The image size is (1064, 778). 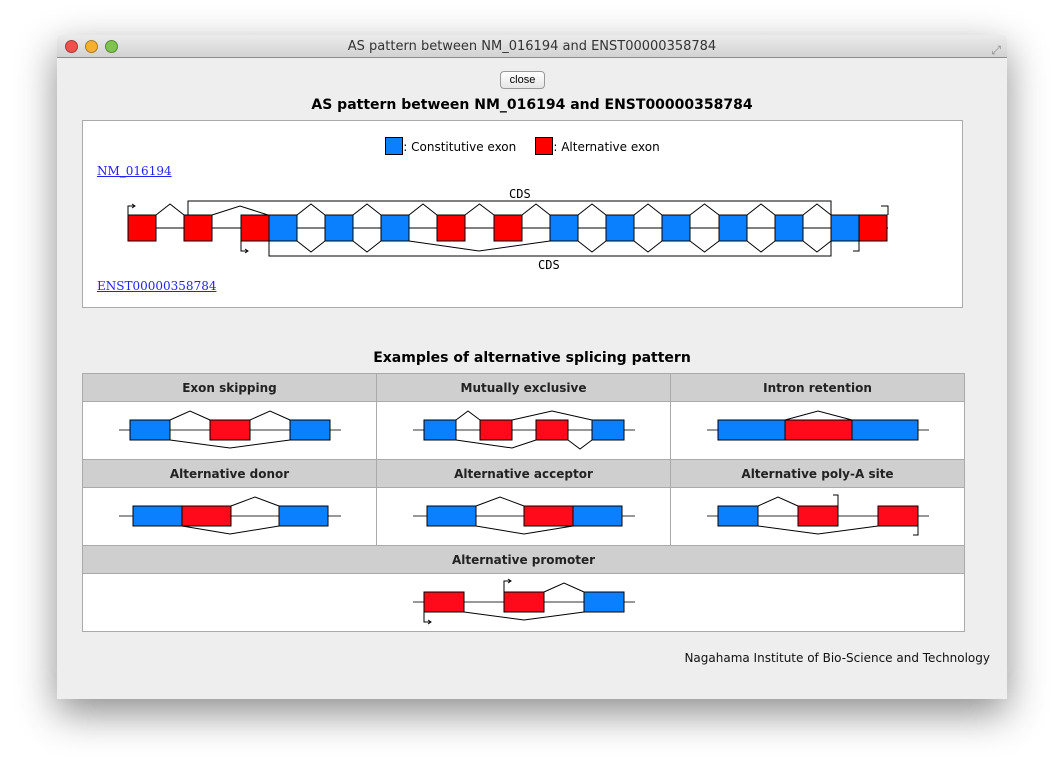 I want to click on legend-constitutive: : Constitutive exon, so click(x=460, y=147).